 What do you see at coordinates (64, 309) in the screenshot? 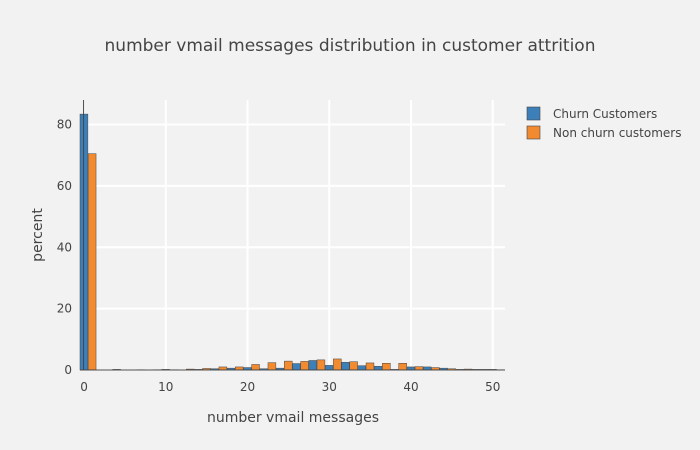
I see `y-tick-label: 20` at bounding box center [64, 309].